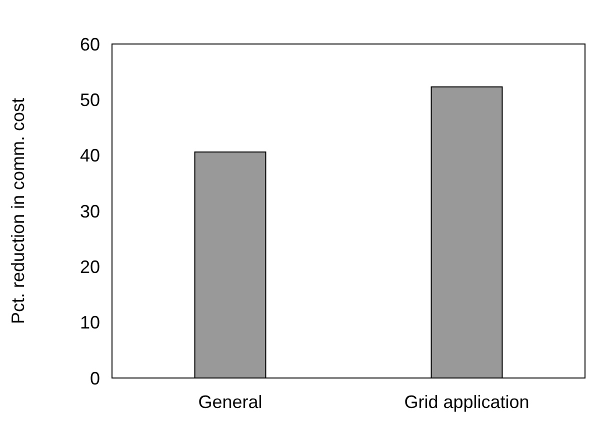  What do you see at coordinates (18, 211) in the screenshot?
I see `y-axis-title: Pct. reduction in comm. cost` at bounding box center [18, 211].